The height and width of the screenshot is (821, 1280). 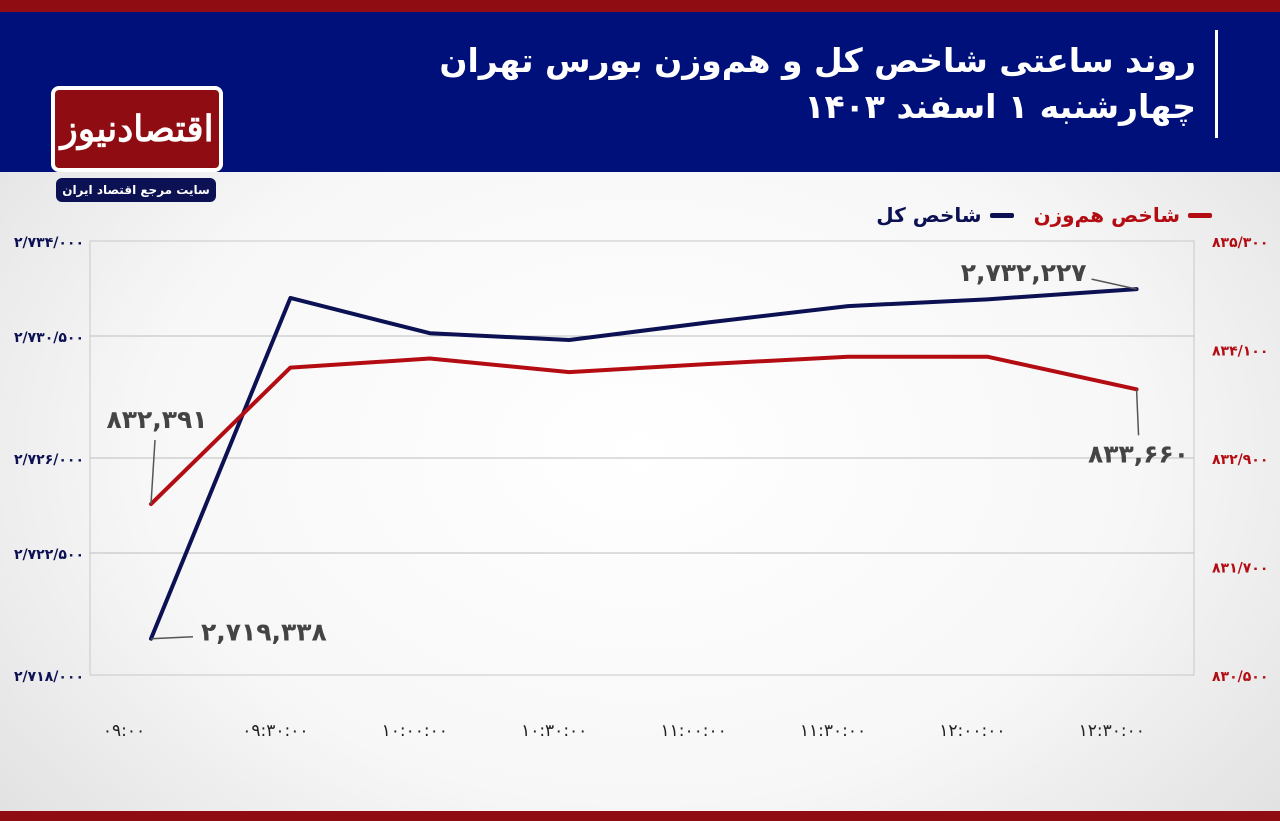 What do you see at coordinates (554, 731) in the screenshot?
I see `x-axis-tick-label: ۱۰:۳۰:۰۰` at bounding box center [554, 731].